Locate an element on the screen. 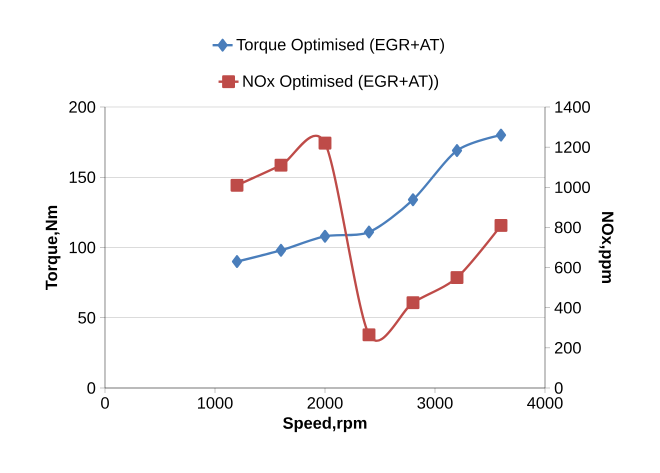 This screenshot has height=473, width=660. x-tick-label: 0 is located at coordinates (105, 403).